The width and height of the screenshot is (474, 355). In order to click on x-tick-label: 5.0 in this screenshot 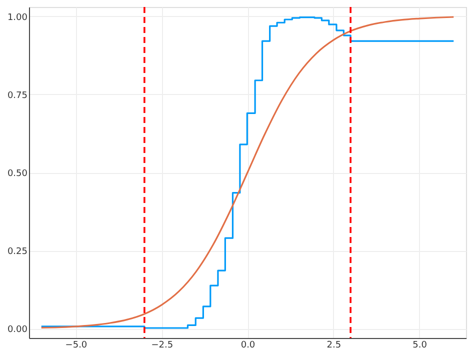, I will do `click(420, 345)`.